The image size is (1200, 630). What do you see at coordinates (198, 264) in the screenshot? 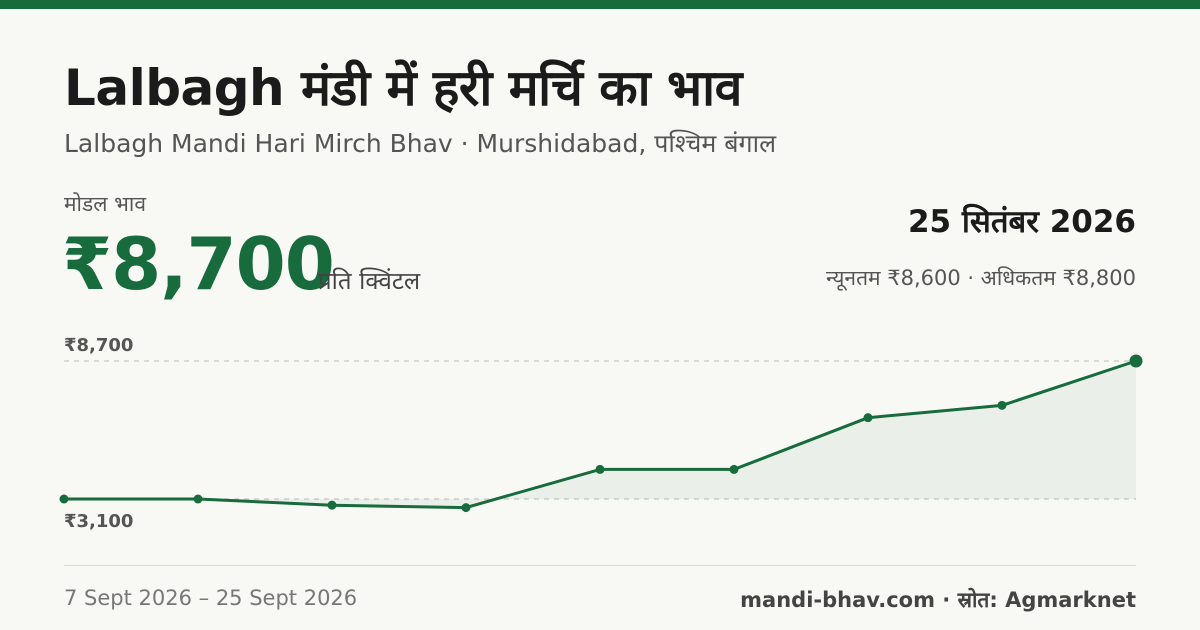
I see `modal-price-value: ₹8,700` at bounding box center [198, 264].